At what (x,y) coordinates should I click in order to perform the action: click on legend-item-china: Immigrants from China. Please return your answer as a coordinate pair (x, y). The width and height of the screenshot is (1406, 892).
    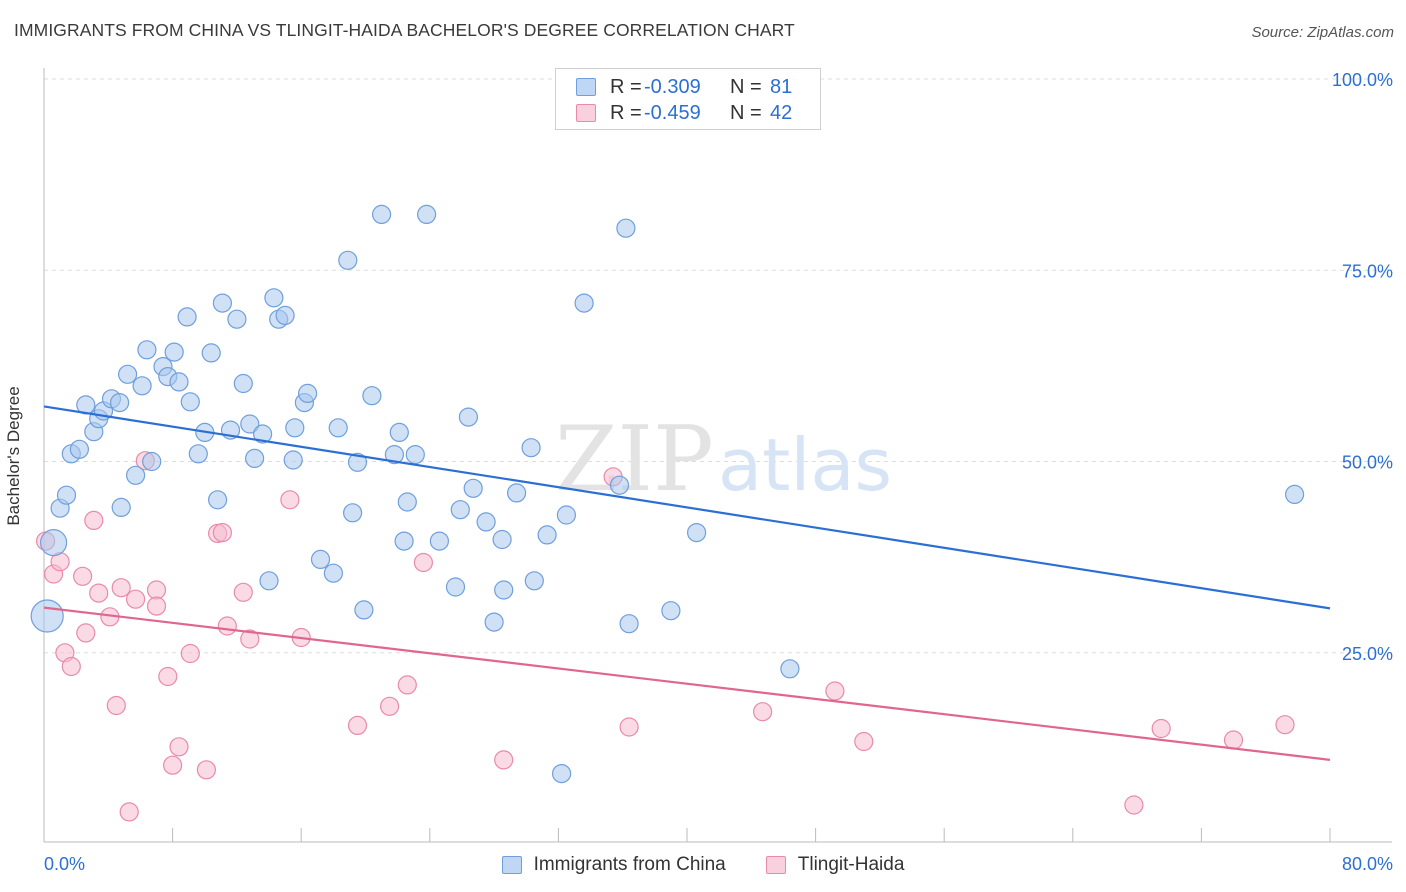
    Looking at the image, I should click on (613, 865).